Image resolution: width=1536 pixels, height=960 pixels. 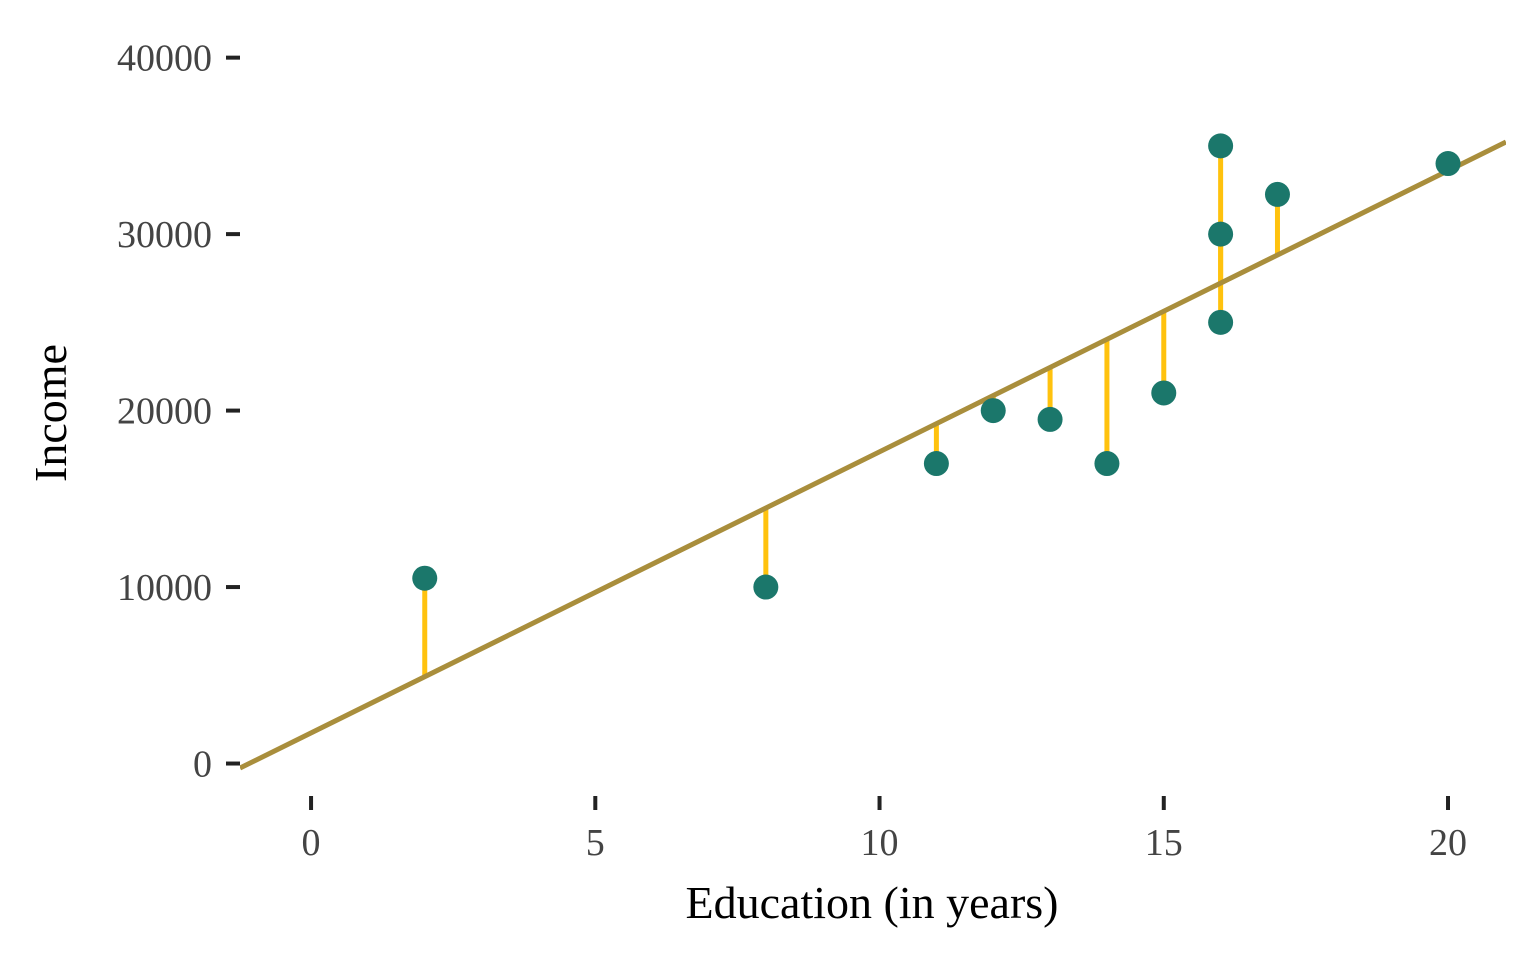 I want to click on y-tick-label: 10000, so click(x=164, y=588).